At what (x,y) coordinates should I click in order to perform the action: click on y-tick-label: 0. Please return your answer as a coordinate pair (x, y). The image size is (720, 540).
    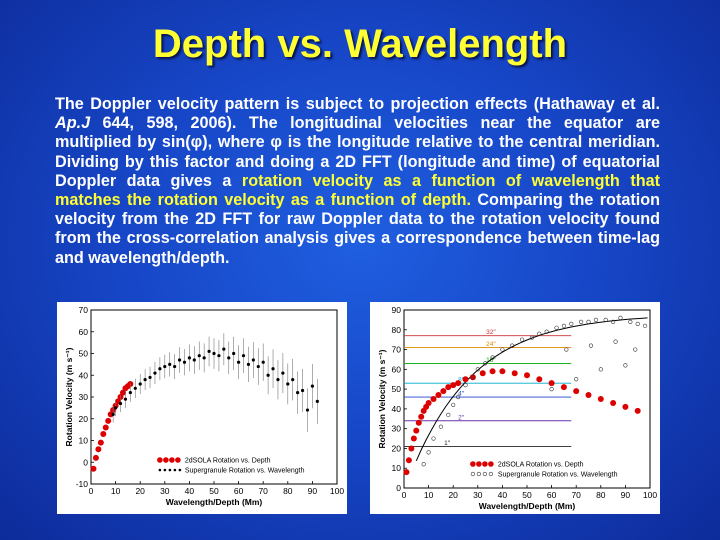
    Looking at the image, I should click on (85, 462).